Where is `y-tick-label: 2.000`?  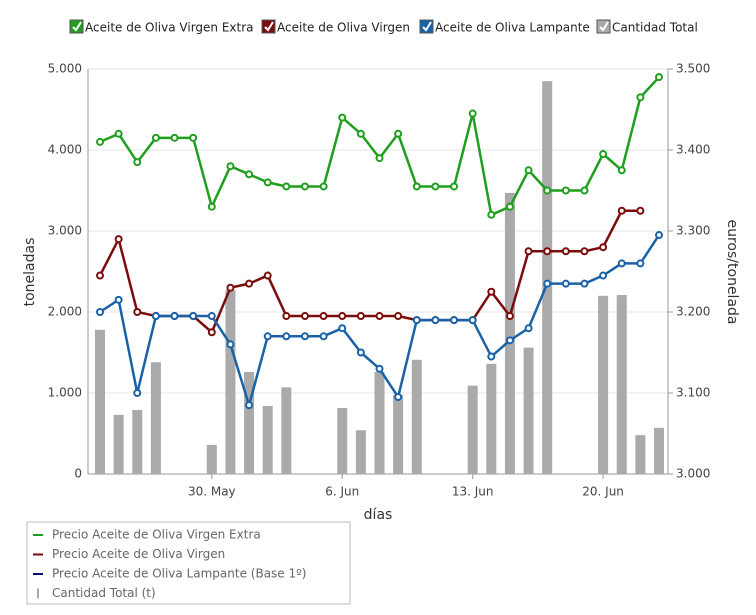 y-tick-label: 2.000 is located at coordinates (65, 312).